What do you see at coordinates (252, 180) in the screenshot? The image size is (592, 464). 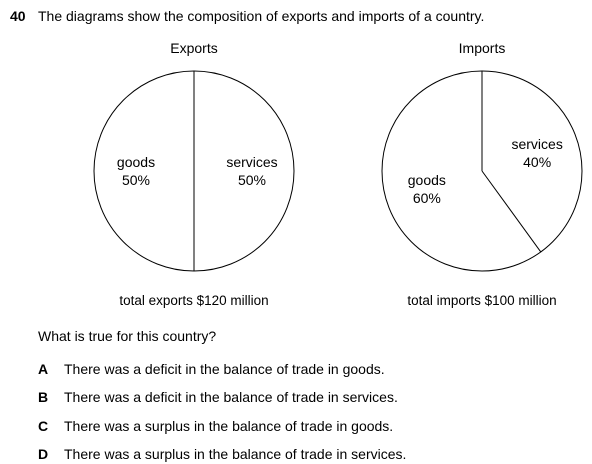 I see `exports-slice-services-value: 50%` at bounding box center [252, 180].